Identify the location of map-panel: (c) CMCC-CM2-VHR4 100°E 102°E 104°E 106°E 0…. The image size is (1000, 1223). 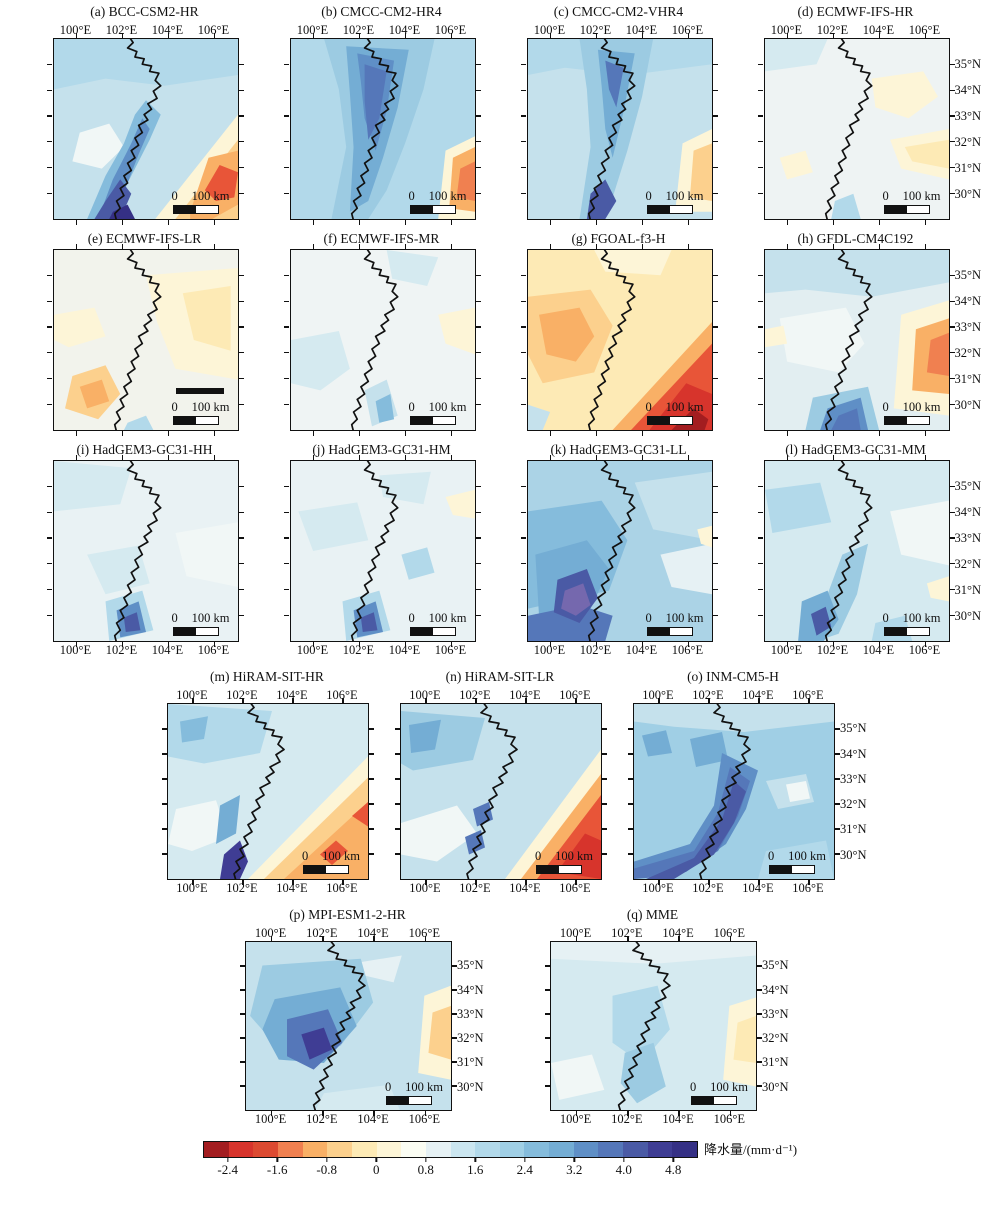
(619, 115).